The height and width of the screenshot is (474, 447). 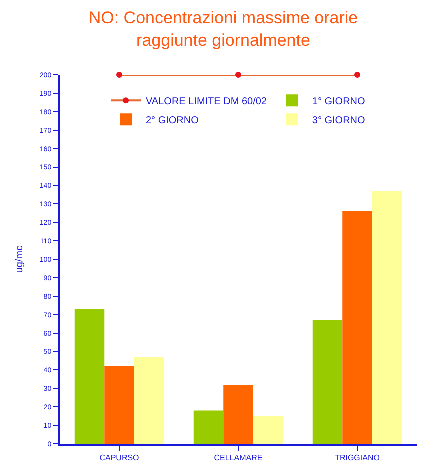 I want to click on y-axis-title: ug/mc, so click(x=20, y=260).